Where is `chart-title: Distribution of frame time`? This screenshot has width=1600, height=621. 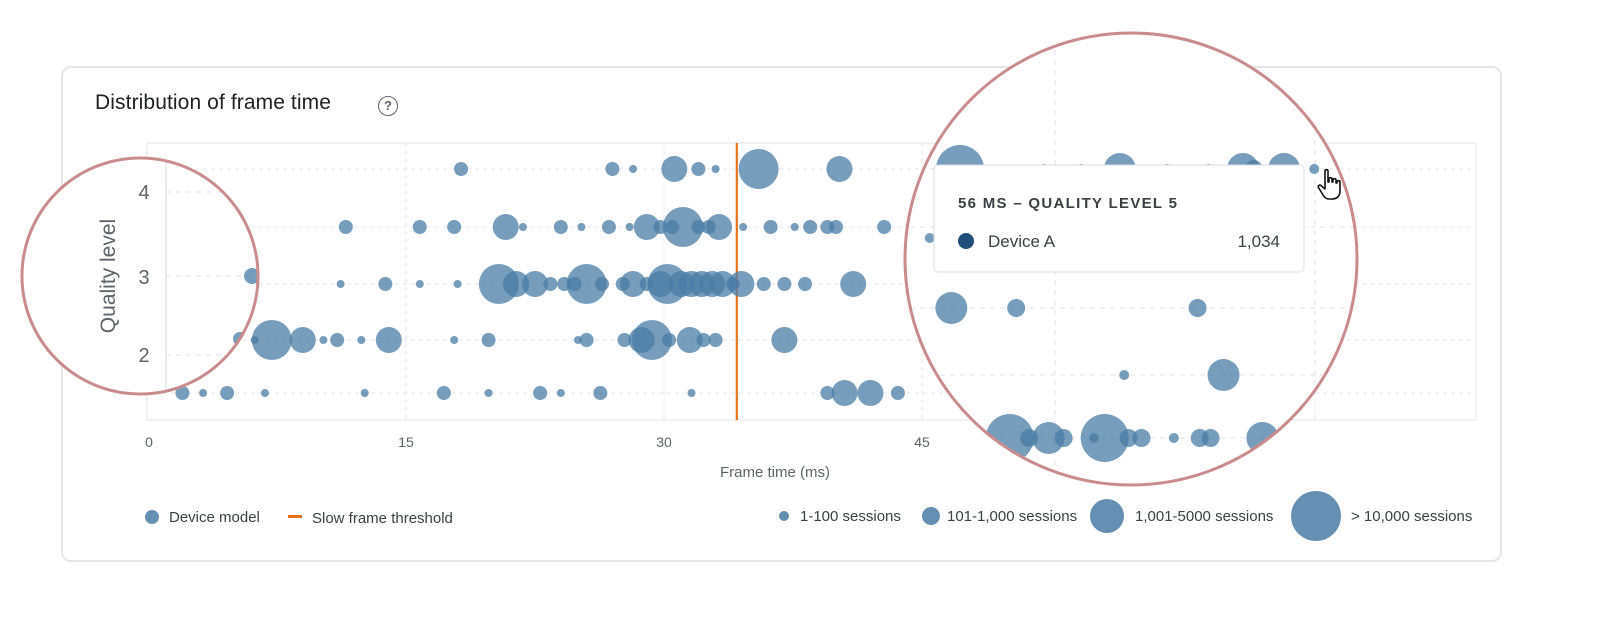
chart-title: Distribution of frame time is located at coordinates (213, 102).